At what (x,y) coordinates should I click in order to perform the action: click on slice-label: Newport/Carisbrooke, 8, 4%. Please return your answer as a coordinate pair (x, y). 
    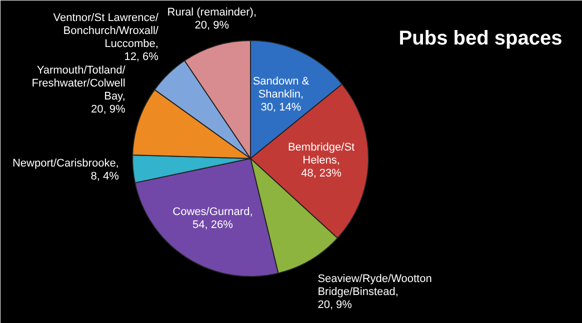
    Looking at the image, I should click on (66, 170).